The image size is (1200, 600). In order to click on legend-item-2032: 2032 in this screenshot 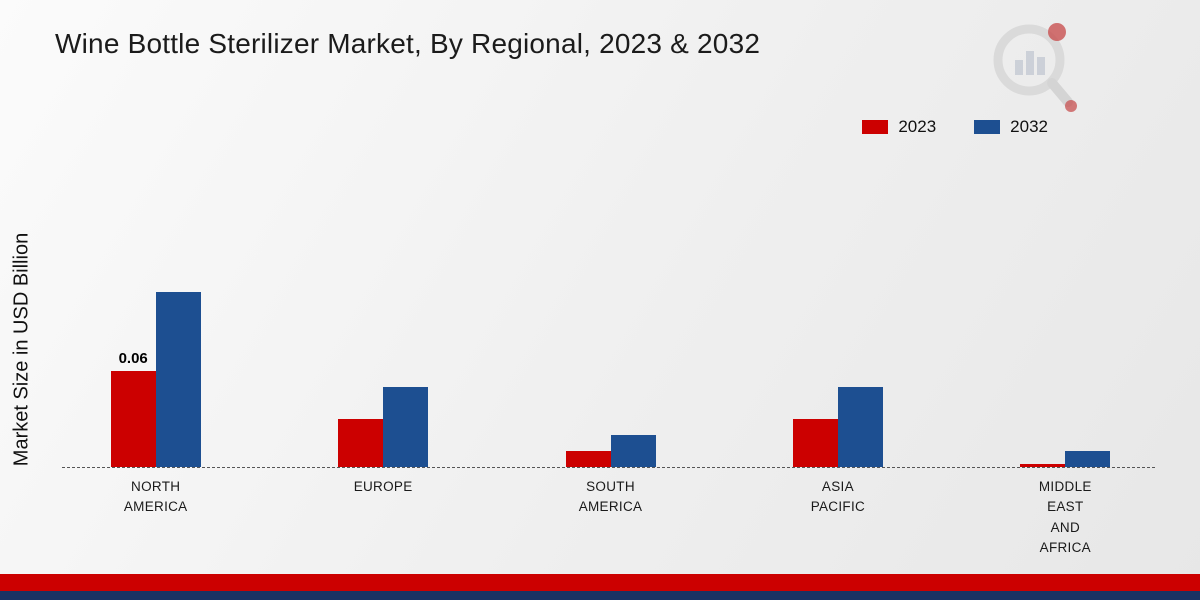, I will do `click(1011, 127)`.